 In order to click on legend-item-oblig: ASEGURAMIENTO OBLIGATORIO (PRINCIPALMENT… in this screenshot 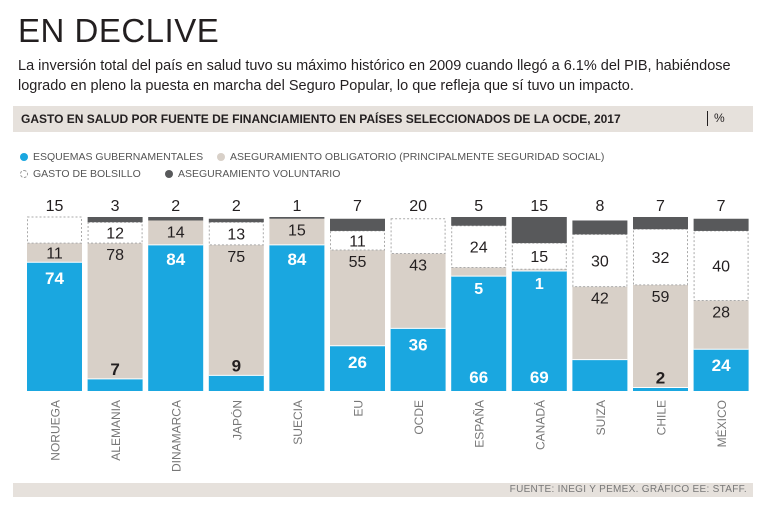, I will do `click(410, 157)`.